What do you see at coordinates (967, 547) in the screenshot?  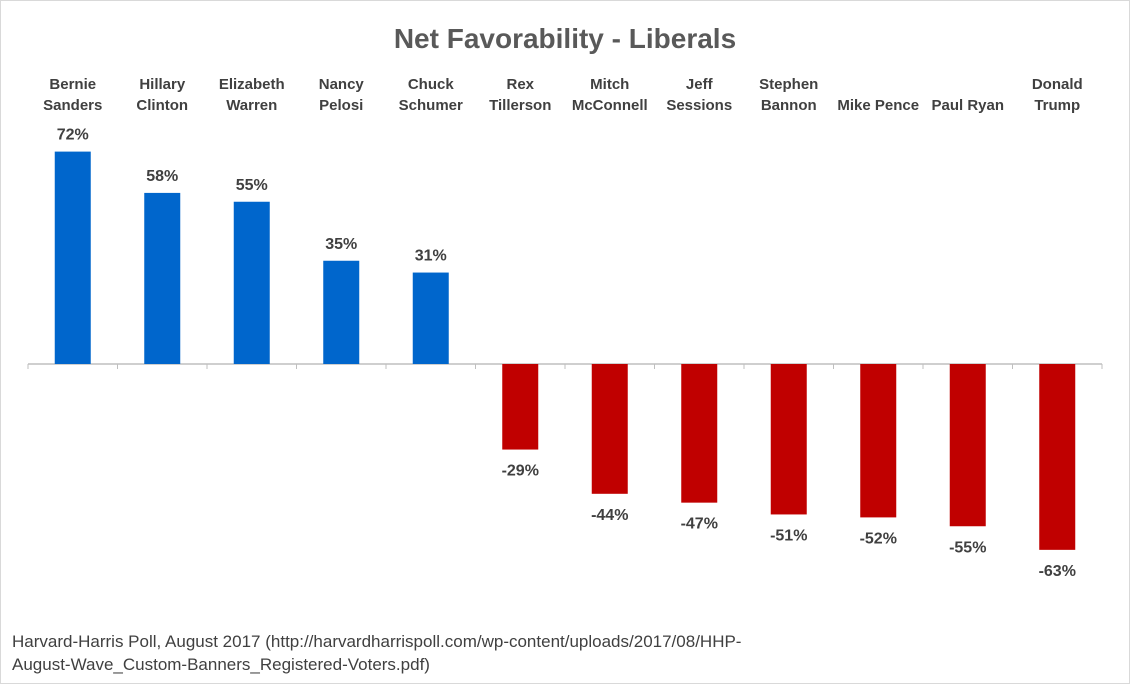 I see `data-label: -55%` at bounding box center [967, 547].